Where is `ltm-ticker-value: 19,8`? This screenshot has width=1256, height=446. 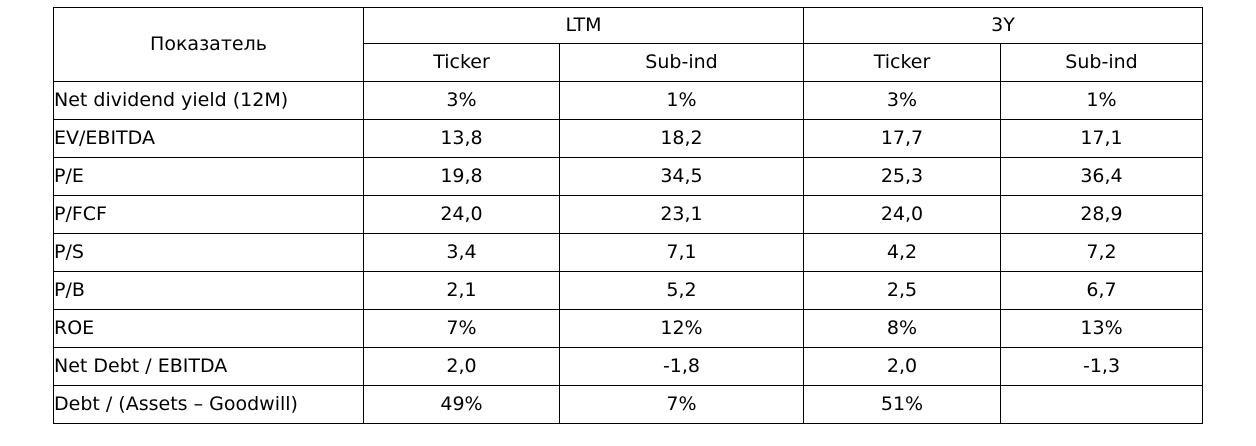 ltm-ticker-value: 19,8 is located at coordinates (461, 176).